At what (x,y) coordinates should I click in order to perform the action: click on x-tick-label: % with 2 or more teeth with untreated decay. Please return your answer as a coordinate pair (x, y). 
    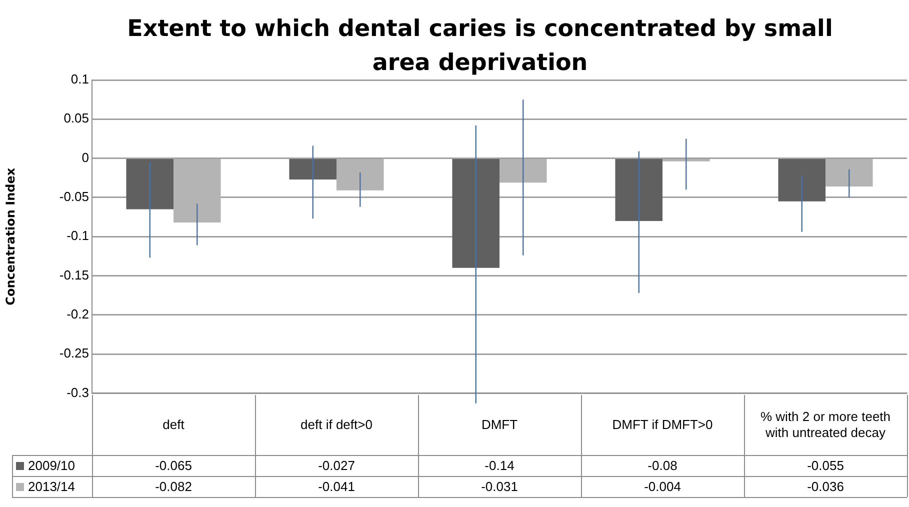
    Looking at the image, I should click on (825, 425).